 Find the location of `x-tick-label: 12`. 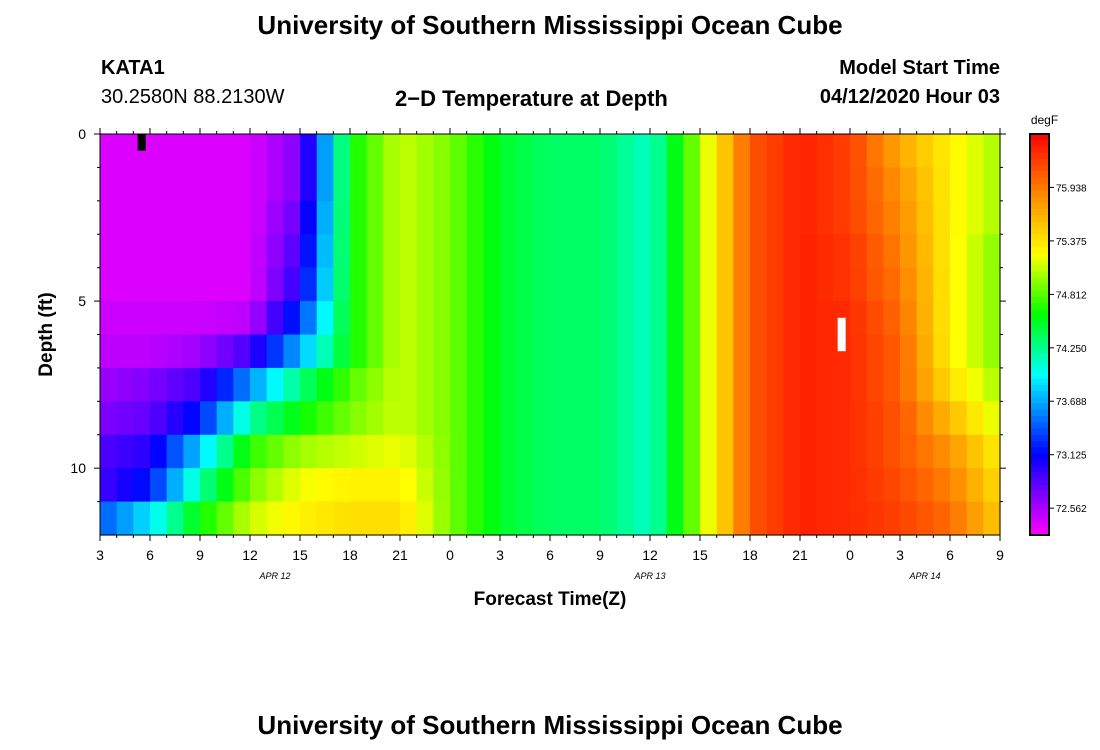

x-tick-label: 12 is located at coordinates (650, 555).